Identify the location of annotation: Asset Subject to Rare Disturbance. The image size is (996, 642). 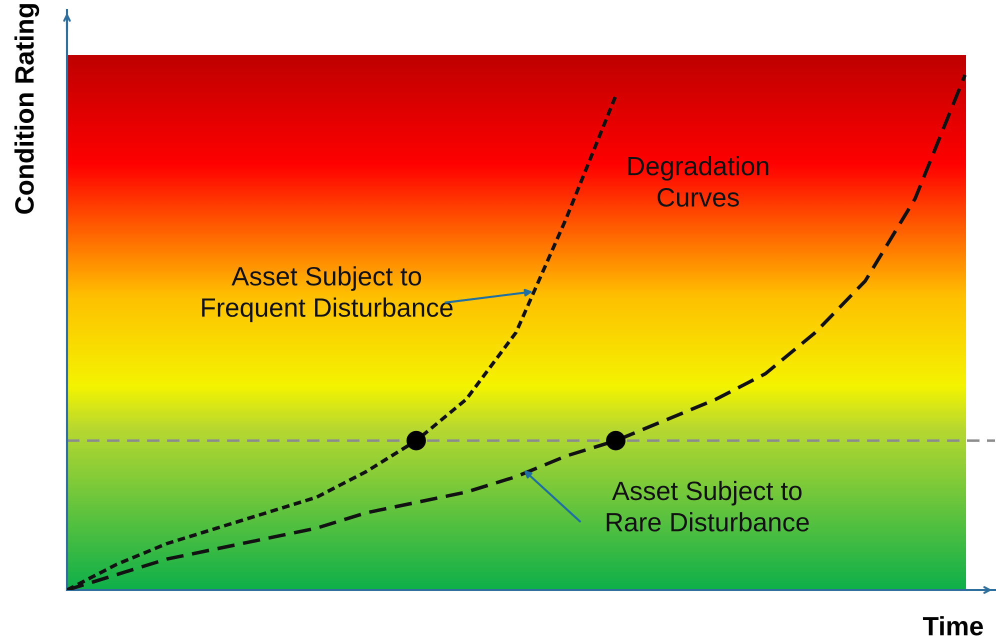
(707, 506).